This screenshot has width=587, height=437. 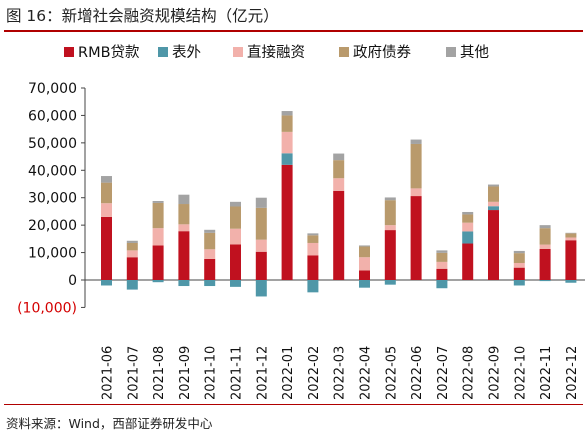 What do you see at coordinates (52, 116) in the screenshot?
I see `y-tick-label: 60,000` at bounding box center [52, 116].